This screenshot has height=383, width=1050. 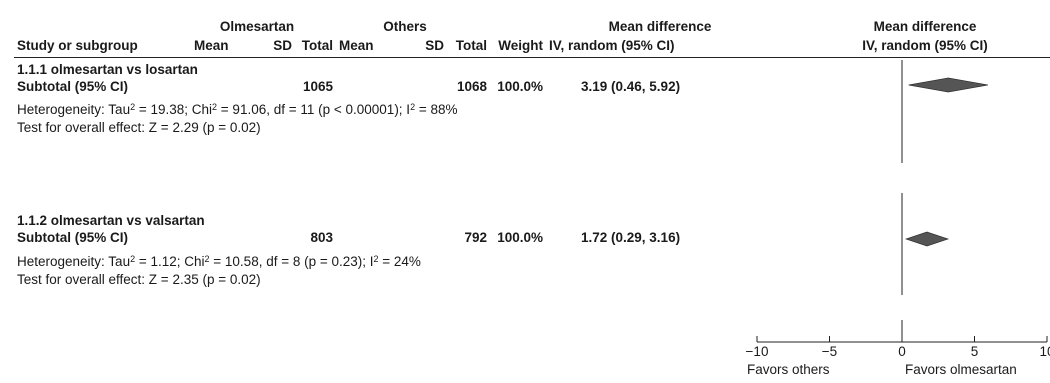 I want to click on x-axis-tick-label: −10, so click(x=757, y=351).